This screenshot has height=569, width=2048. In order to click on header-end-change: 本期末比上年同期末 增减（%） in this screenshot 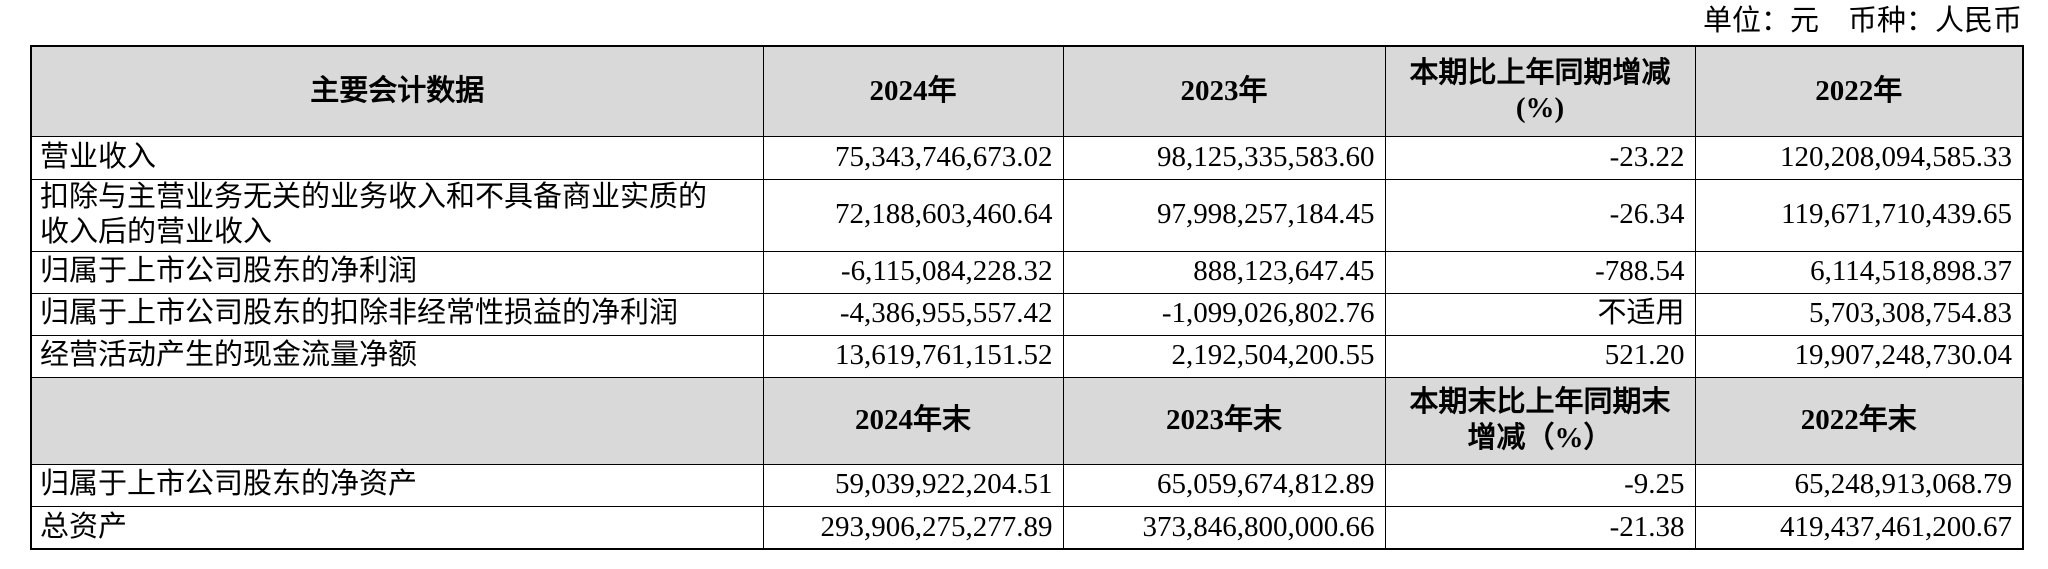, I will do `click(1540, 420)`.